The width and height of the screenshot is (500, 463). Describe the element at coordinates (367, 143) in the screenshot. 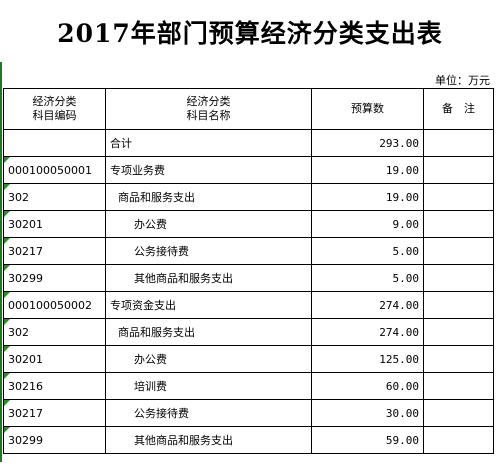

I see `cell-amount: 293.00` at that location.